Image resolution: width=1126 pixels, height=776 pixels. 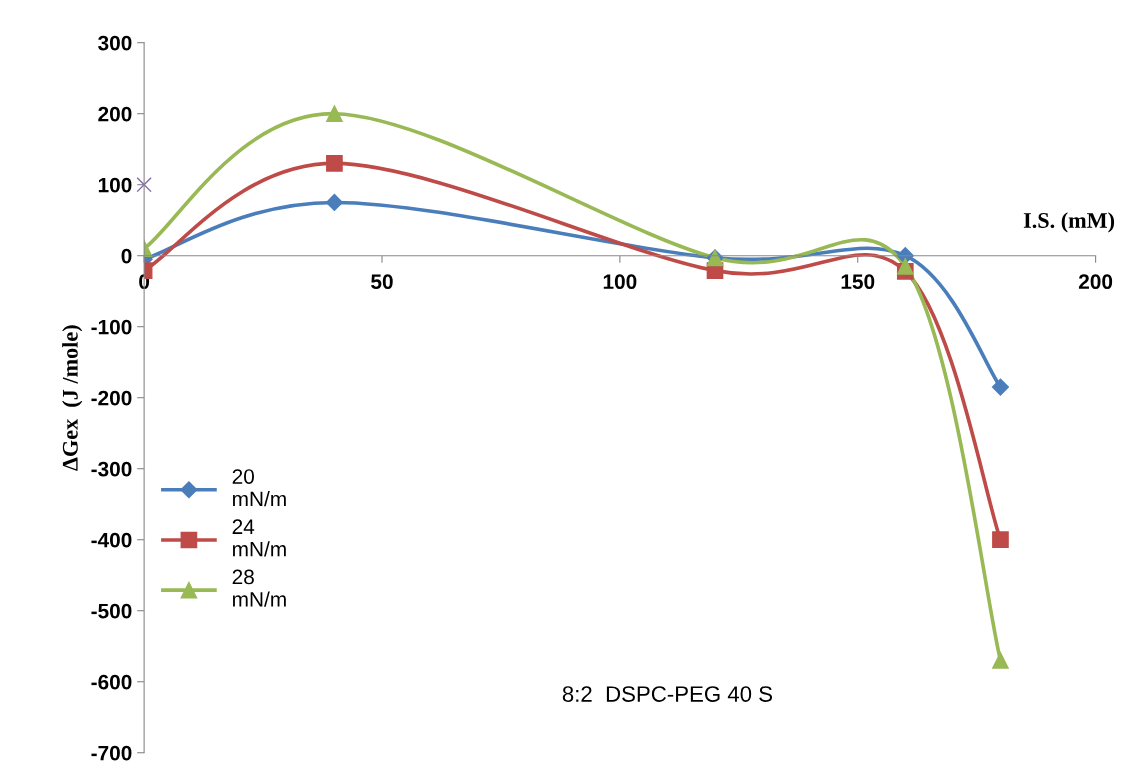 I want to click on y-tick-label: 300, so click(x=115, y=43).